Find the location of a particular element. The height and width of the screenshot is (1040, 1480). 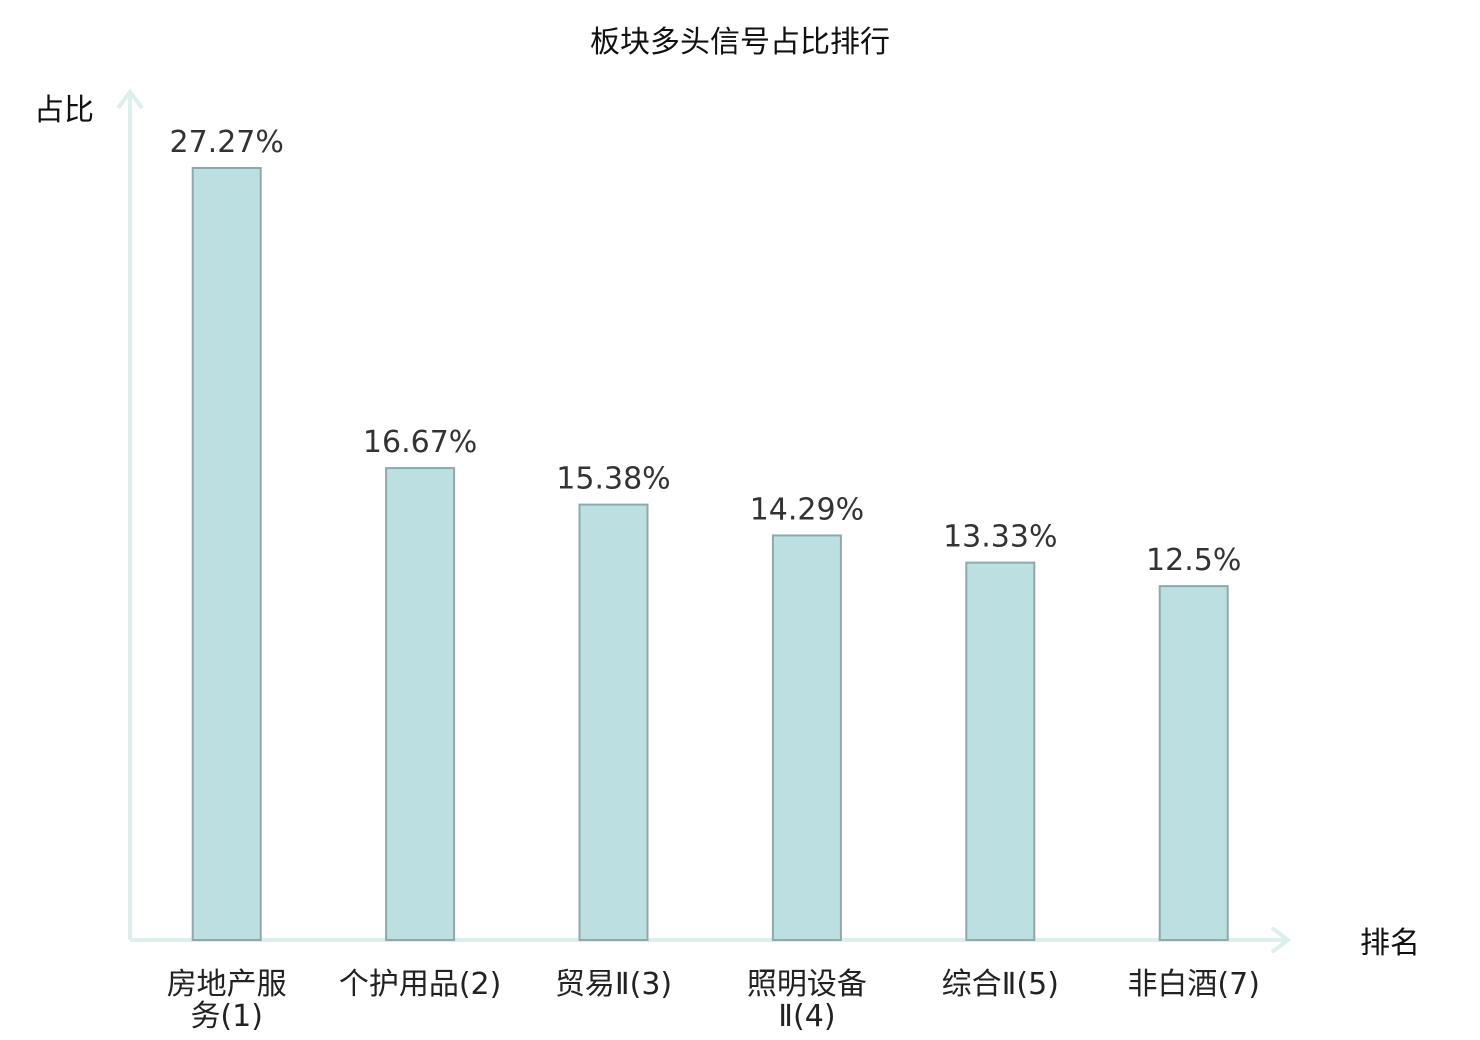

y-axis-arrow is located at coordinates (130, 99).